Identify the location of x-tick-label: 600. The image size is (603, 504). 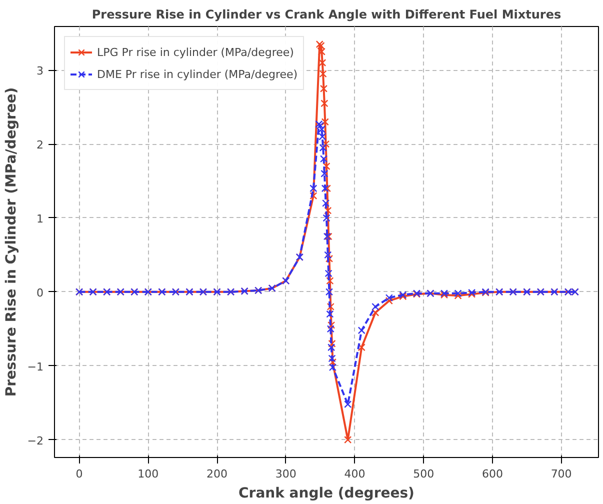
(492, 474).